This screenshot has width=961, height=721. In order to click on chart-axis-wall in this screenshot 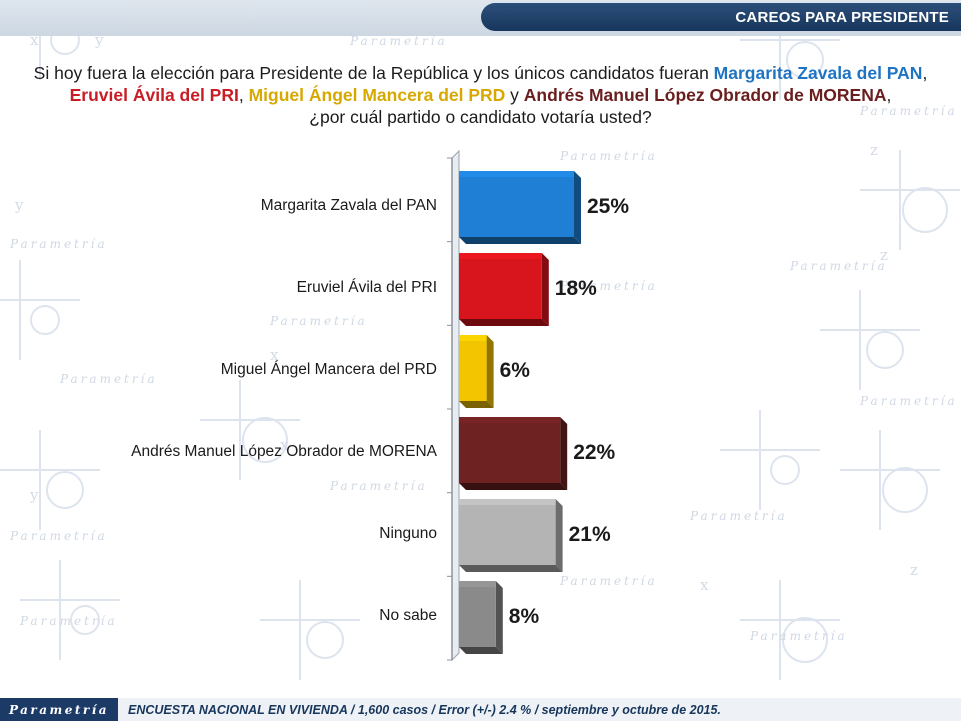, I will do `click(455, 405)`.